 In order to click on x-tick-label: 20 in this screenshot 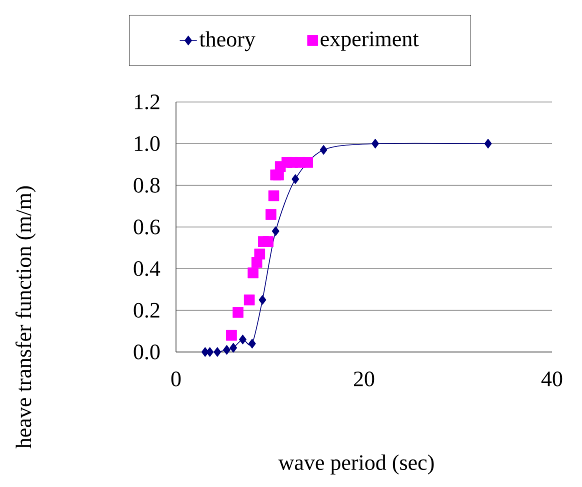, I will do `click(364, 379)`.